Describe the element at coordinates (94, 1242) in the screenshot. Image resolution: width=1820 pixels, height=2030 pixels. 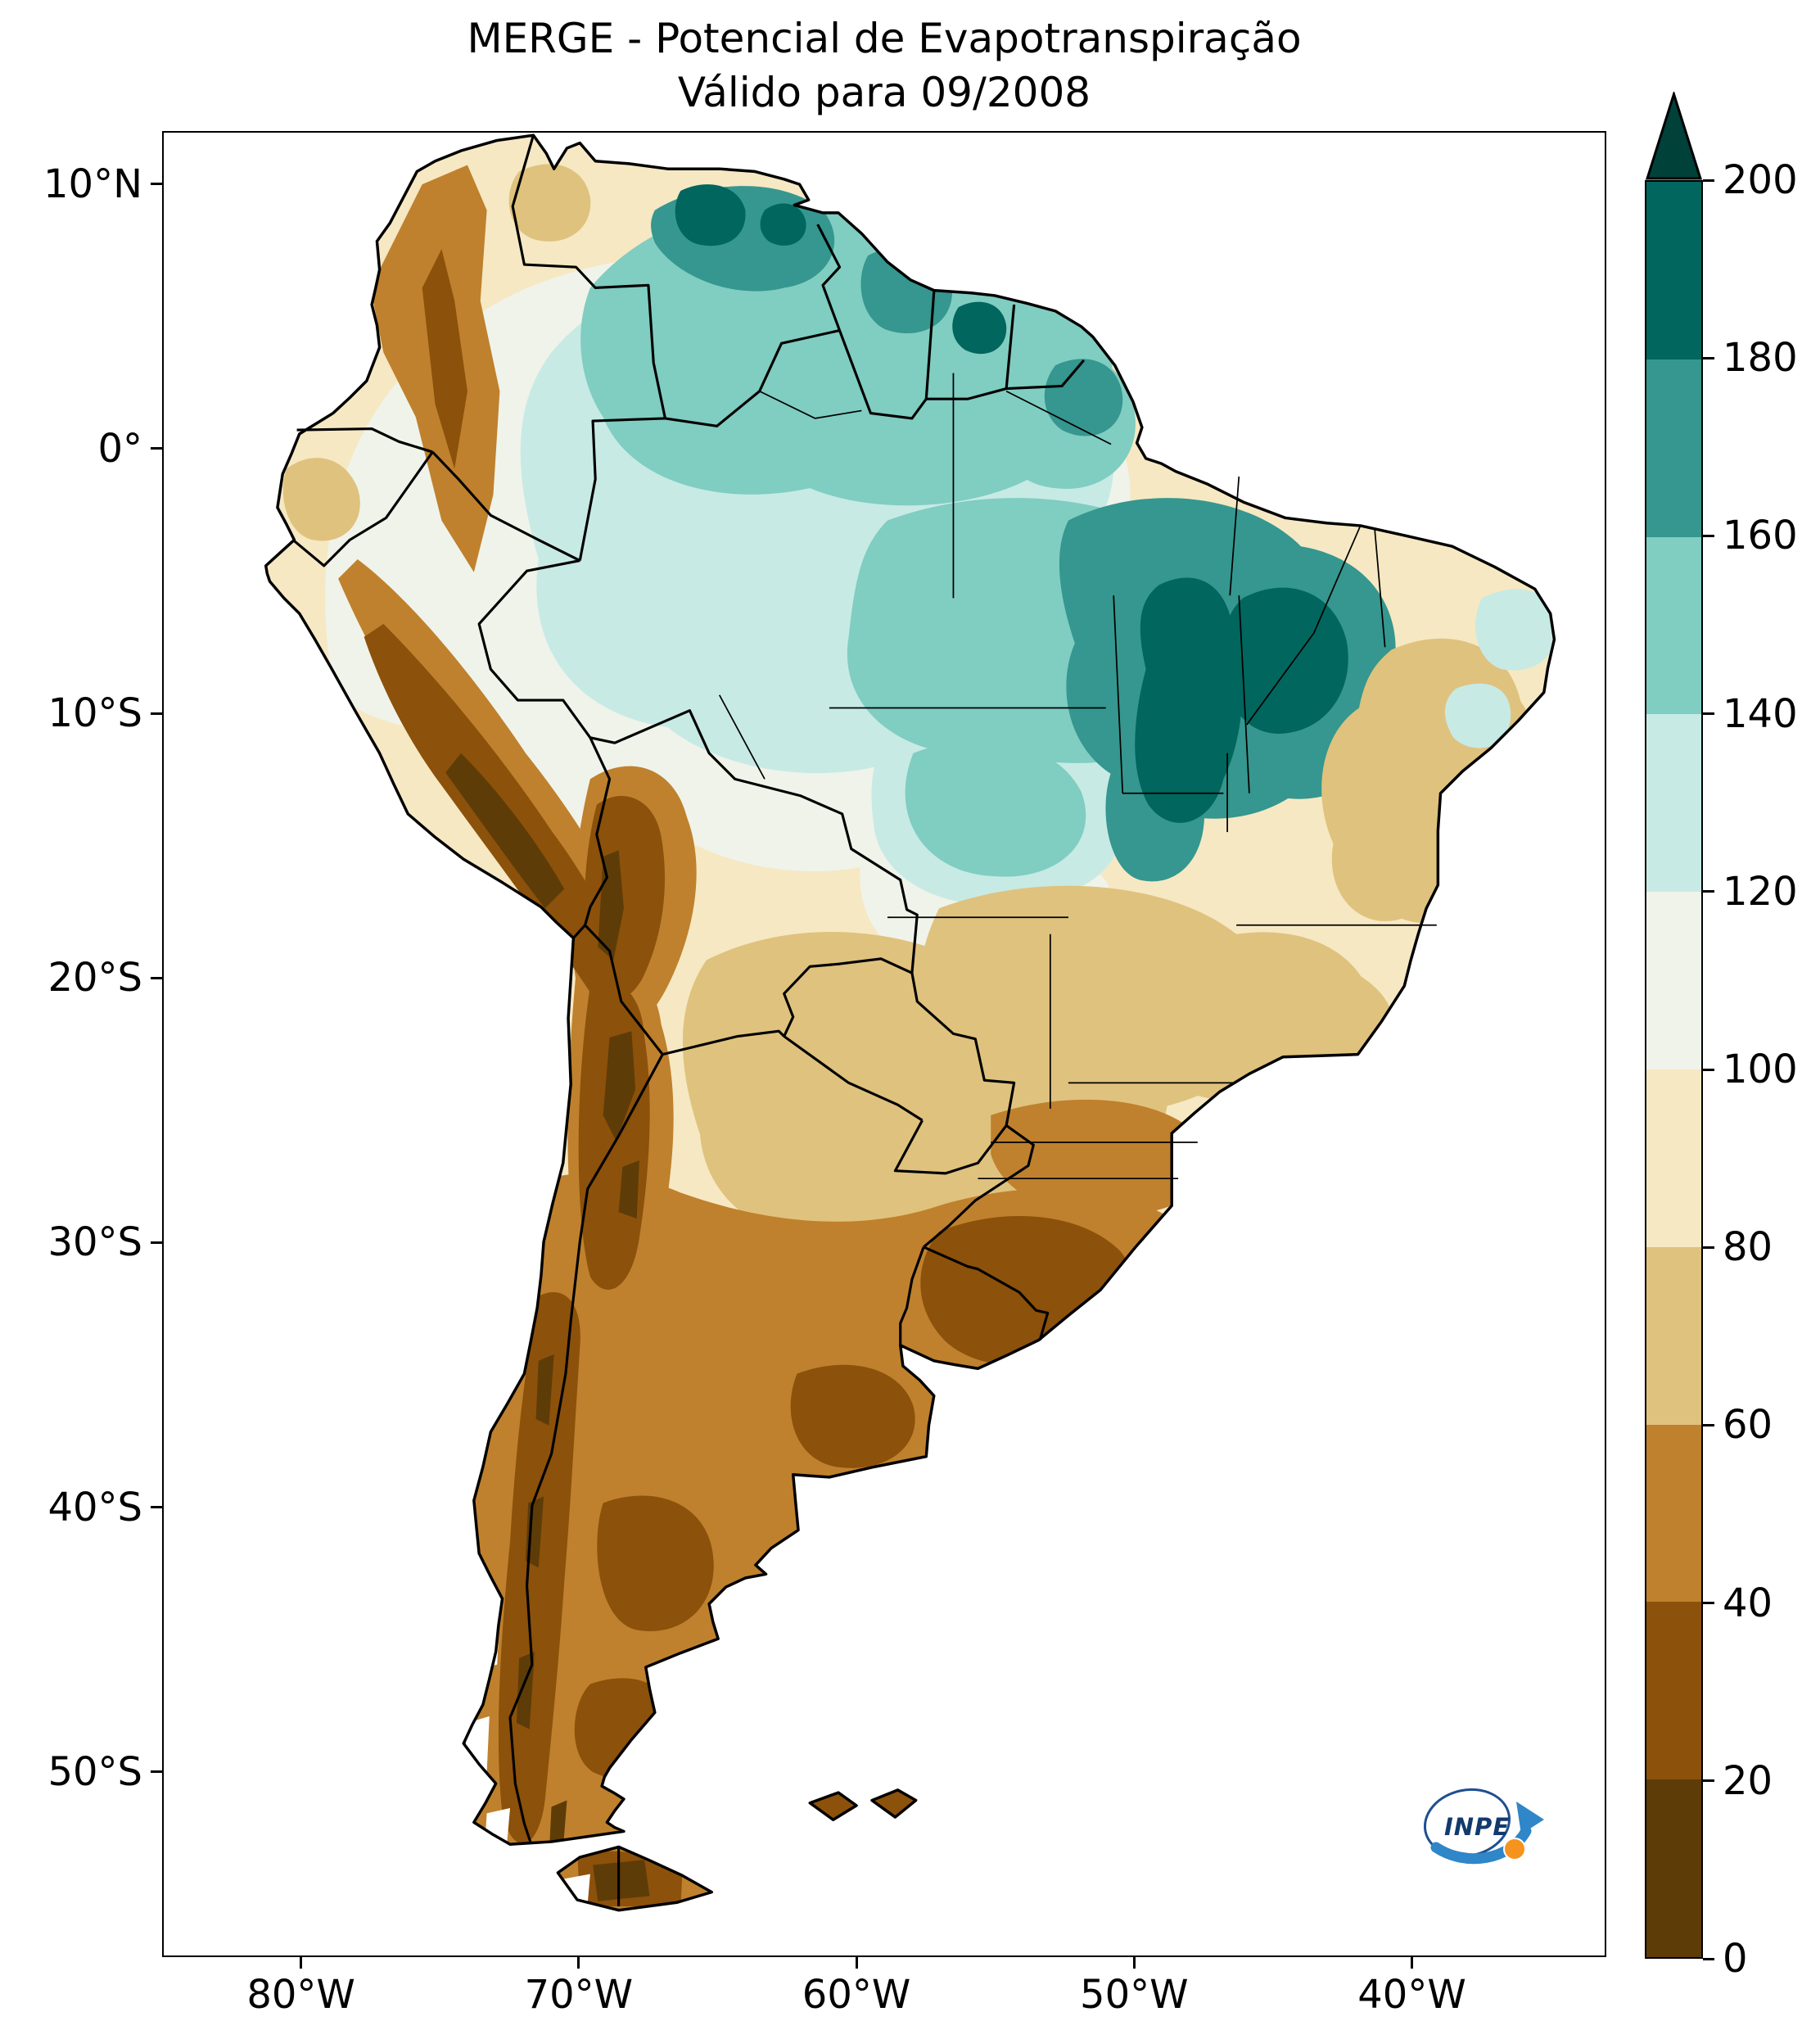
I see `y-tick-label: 30°S` at that location.